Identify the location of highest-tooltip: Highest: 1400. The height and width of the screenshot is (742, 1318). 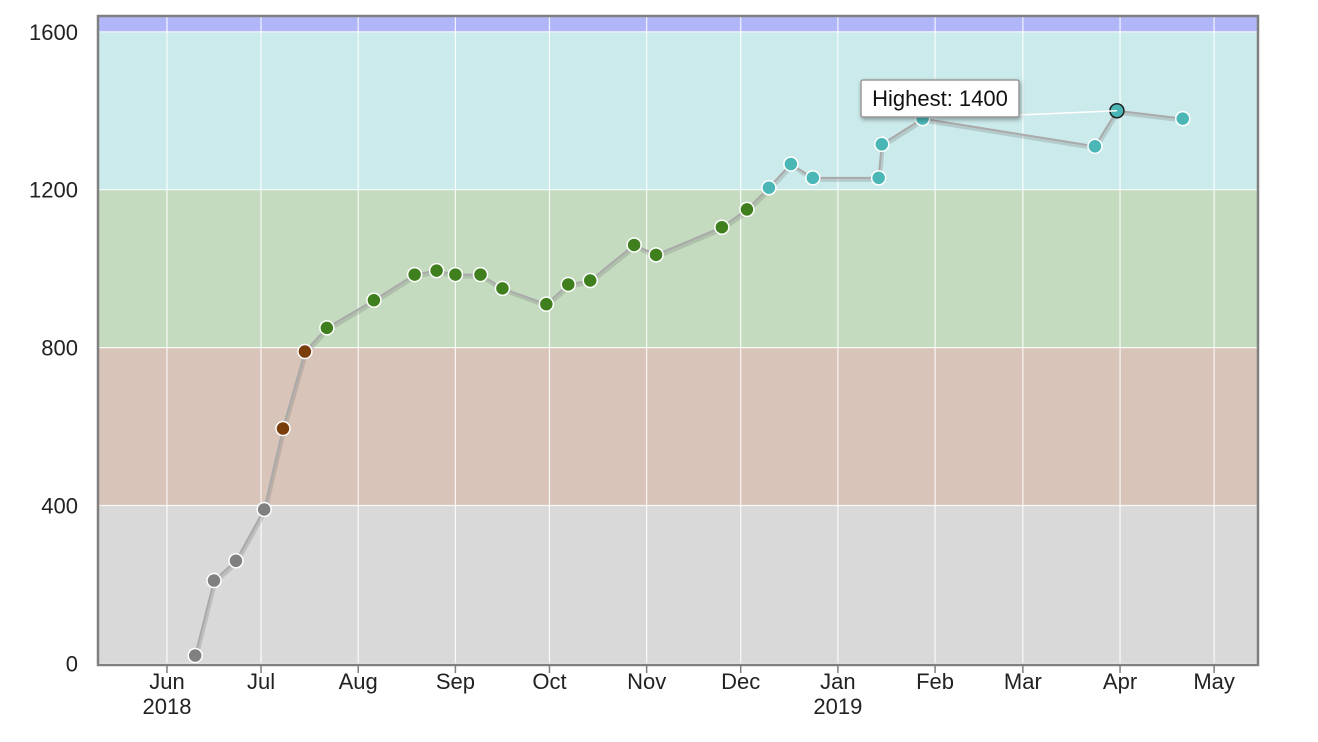
(988, 98).